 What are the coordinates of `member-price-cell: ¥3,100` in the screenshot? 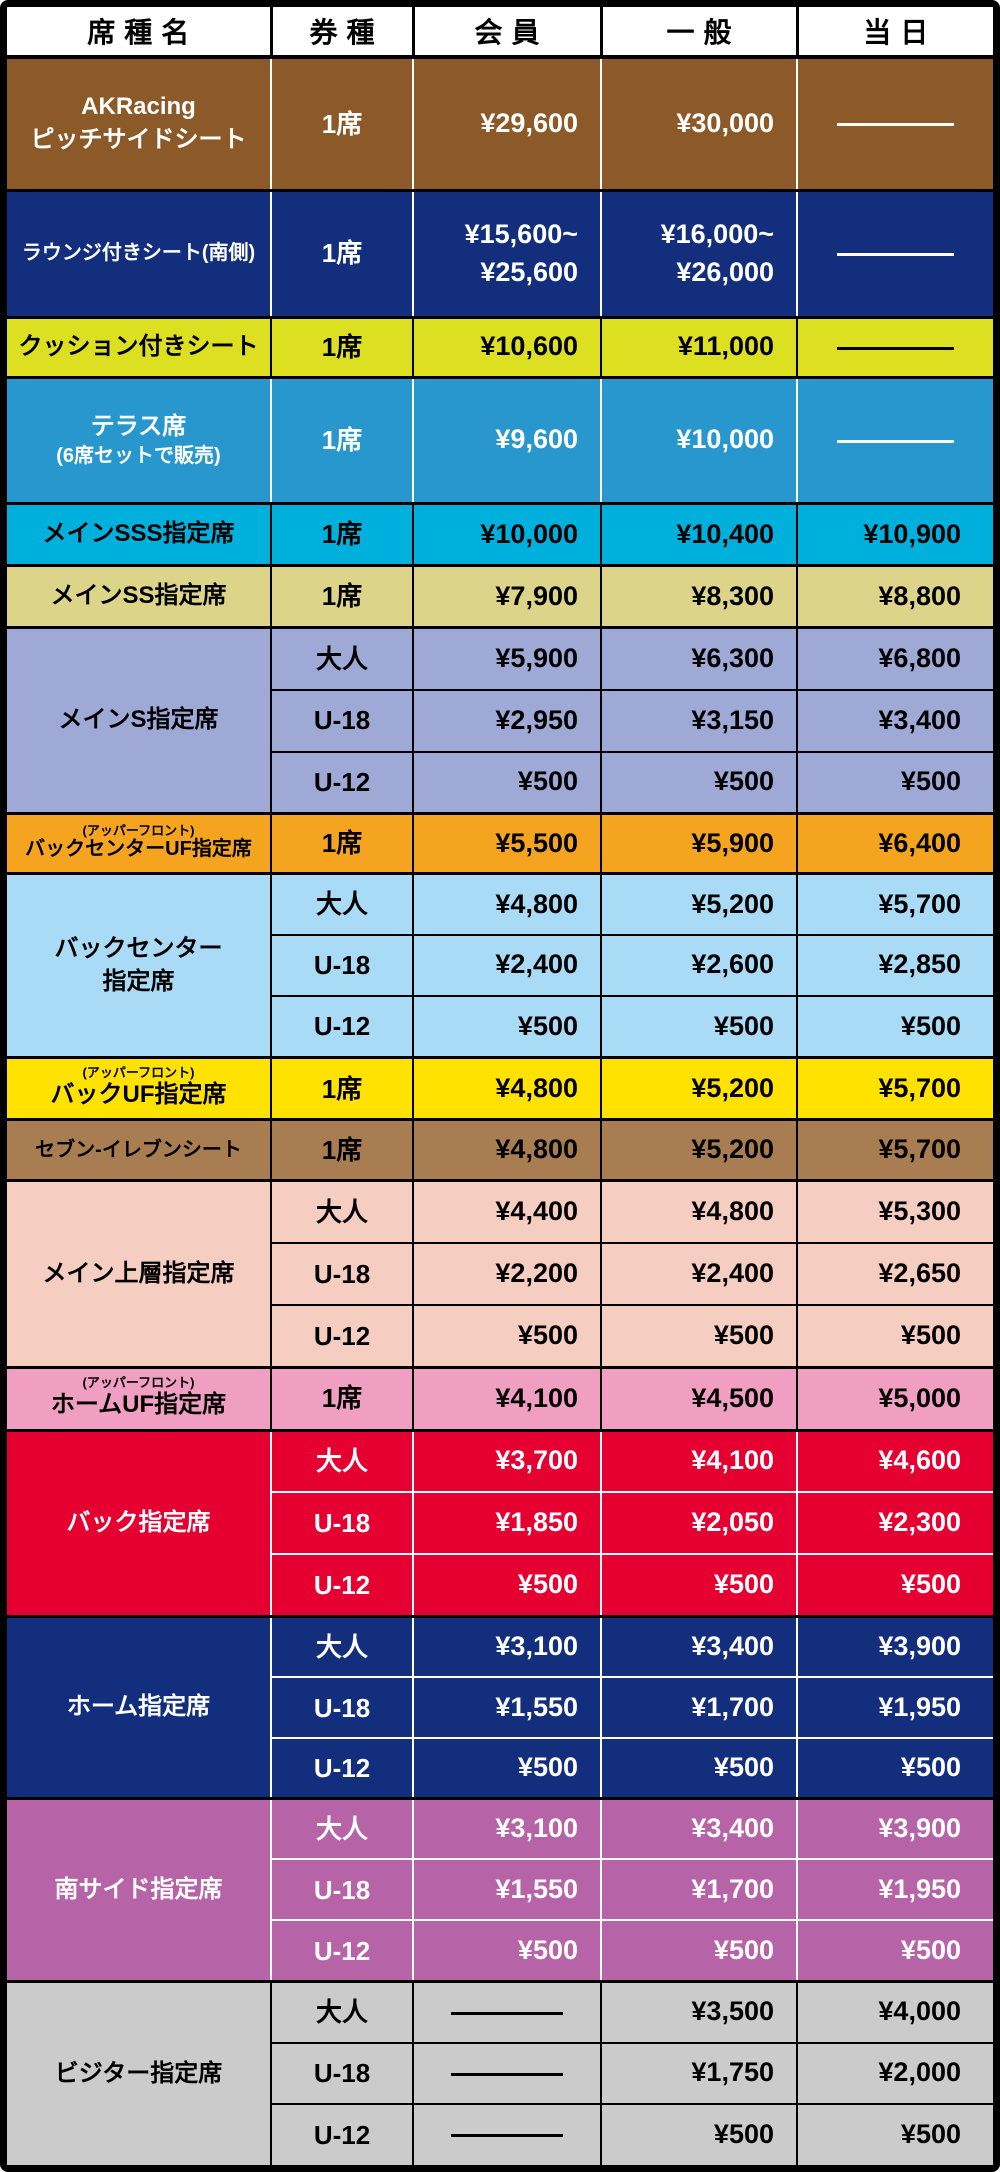 It's located at (506, 1646).